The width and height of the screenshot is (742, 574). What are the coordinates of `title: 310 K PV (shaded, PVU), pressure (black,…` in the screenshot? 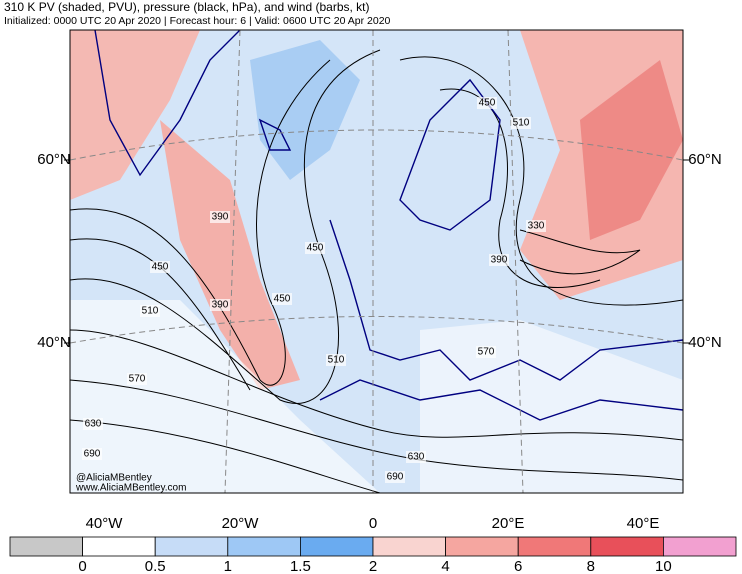 It's located at (187, 7).